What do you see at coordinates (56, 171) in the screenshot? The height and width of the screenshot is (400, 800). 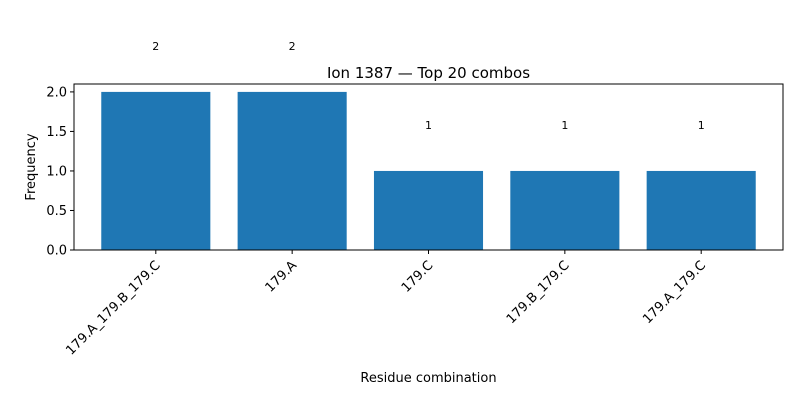 I see `y-tick-label-2: 1.0` at bounding box center [56, 171].